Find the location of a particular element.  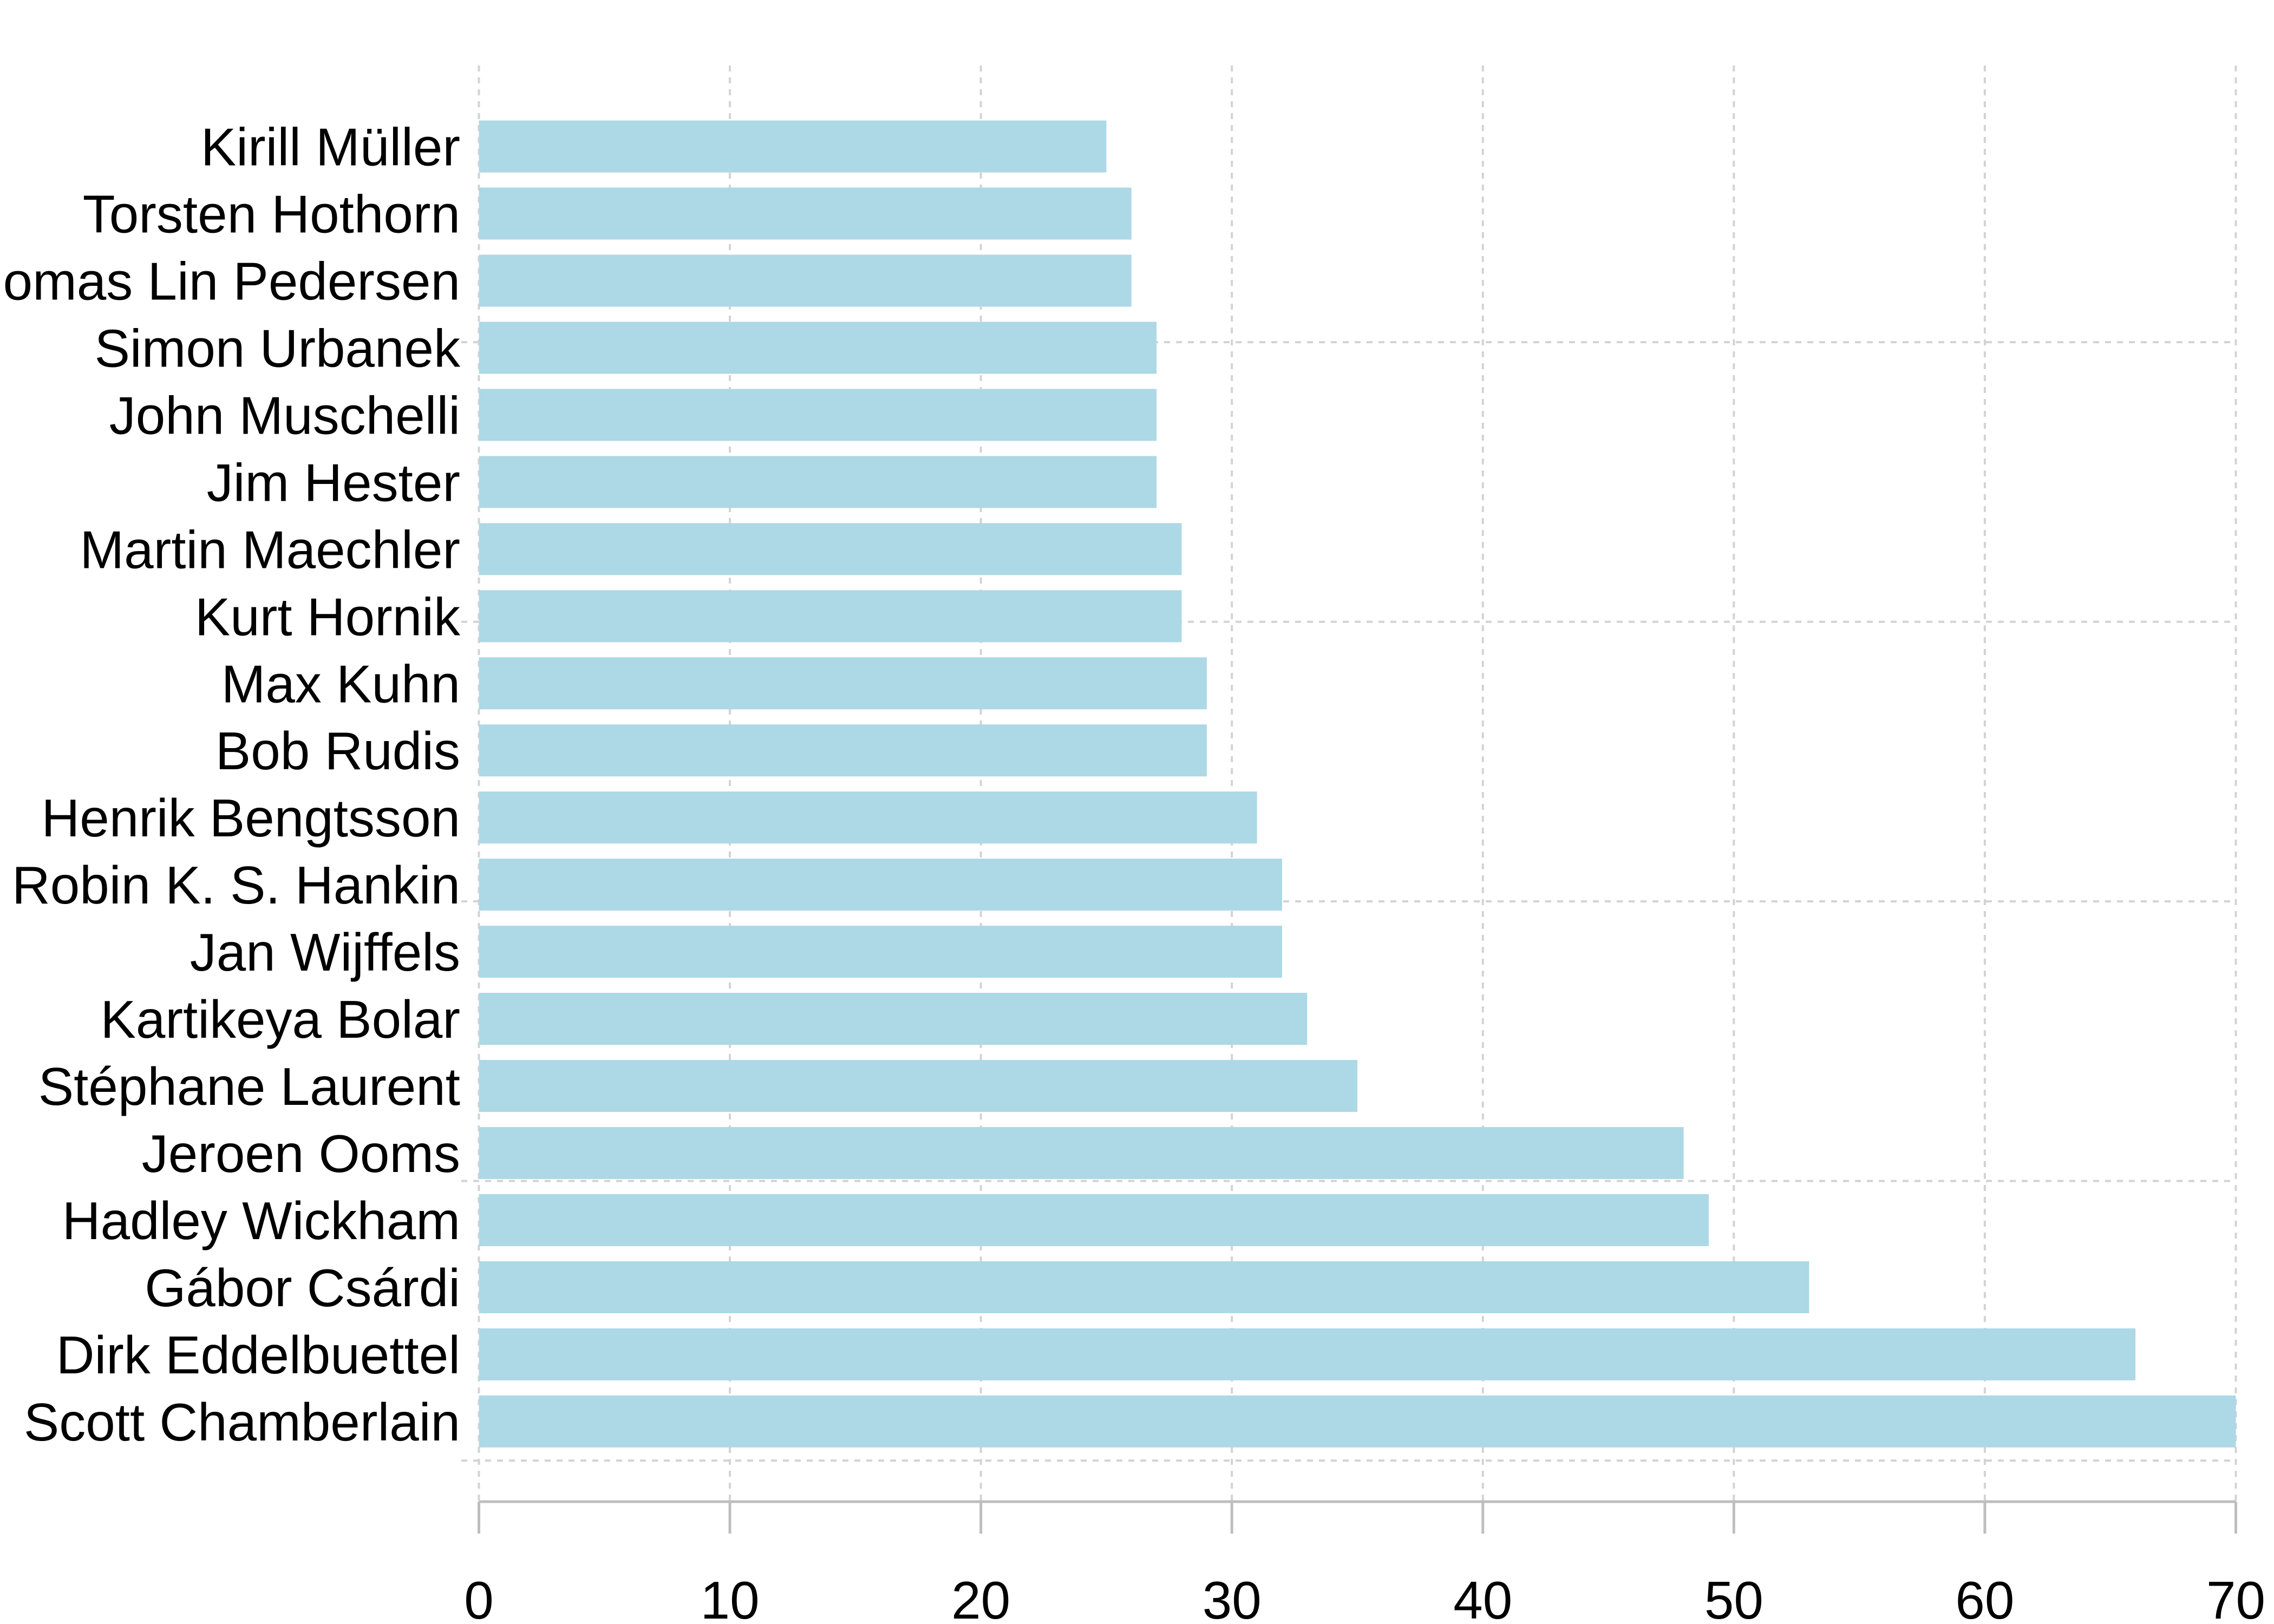

x-axis: 0 10 20 30 40 50 60 70 is located at coordinates (1365, 1562).